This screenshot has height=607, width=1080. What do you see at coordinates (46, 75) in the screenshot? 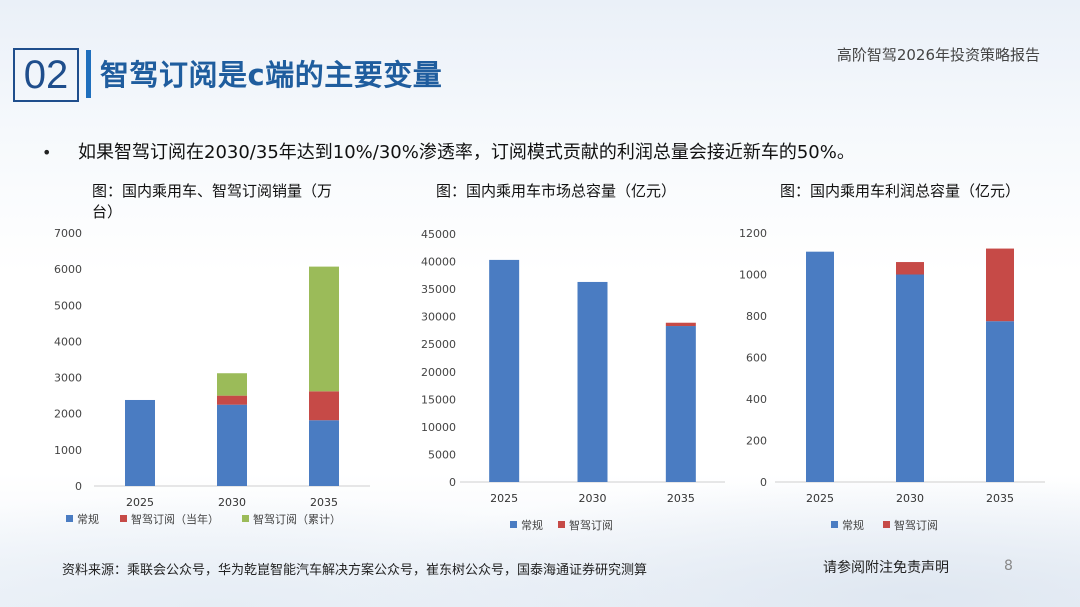
I see `section-number: 02` at bounding box center [46, 75].